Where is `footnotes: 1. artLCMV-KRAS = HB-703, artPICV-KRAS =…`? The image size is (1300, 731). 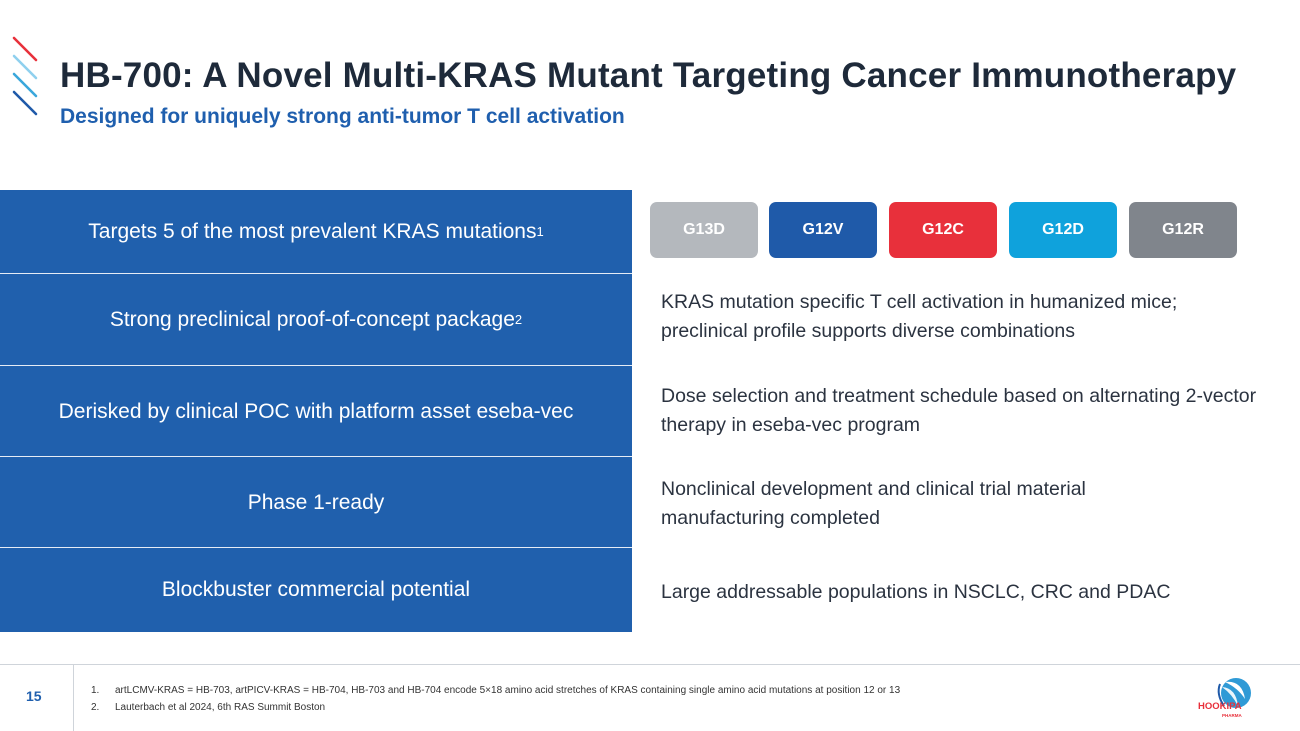
footnotes: 1. artLCMV-KRAS = HB-703, artPICV-KRAS =… is located at coordinates (495, 699).